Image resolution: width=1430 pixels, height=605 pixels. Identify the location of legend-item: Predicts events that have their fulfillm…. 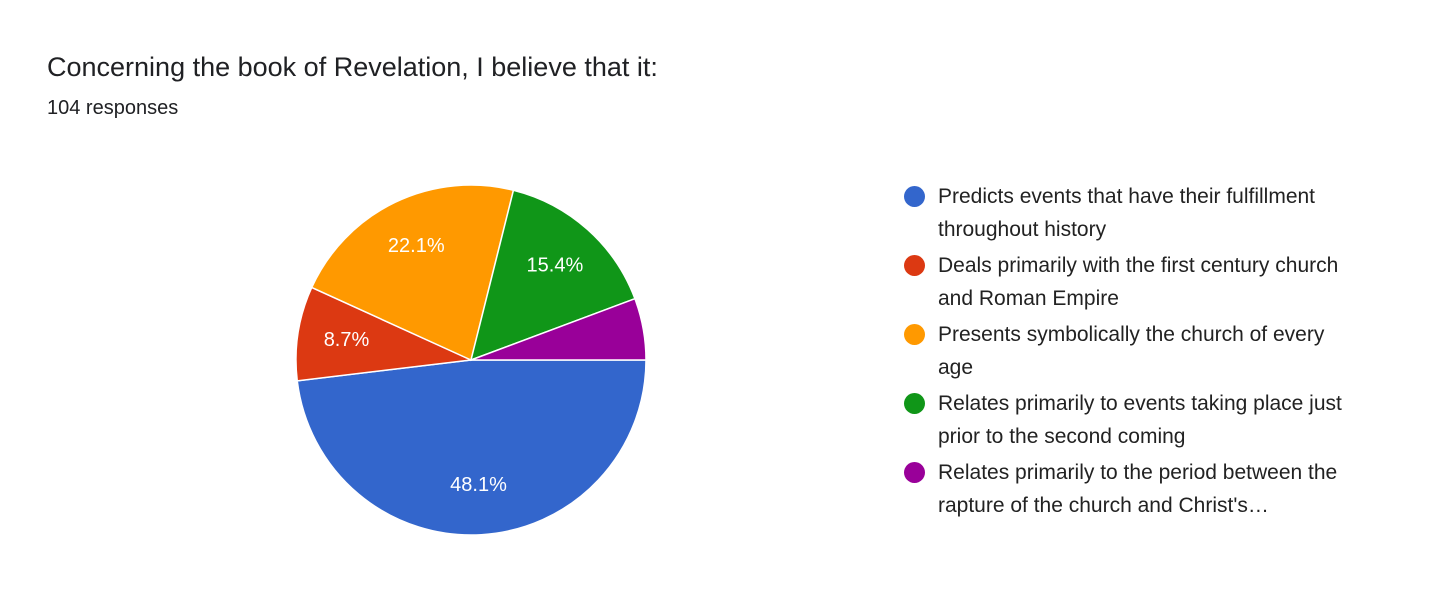
(1122, 213).